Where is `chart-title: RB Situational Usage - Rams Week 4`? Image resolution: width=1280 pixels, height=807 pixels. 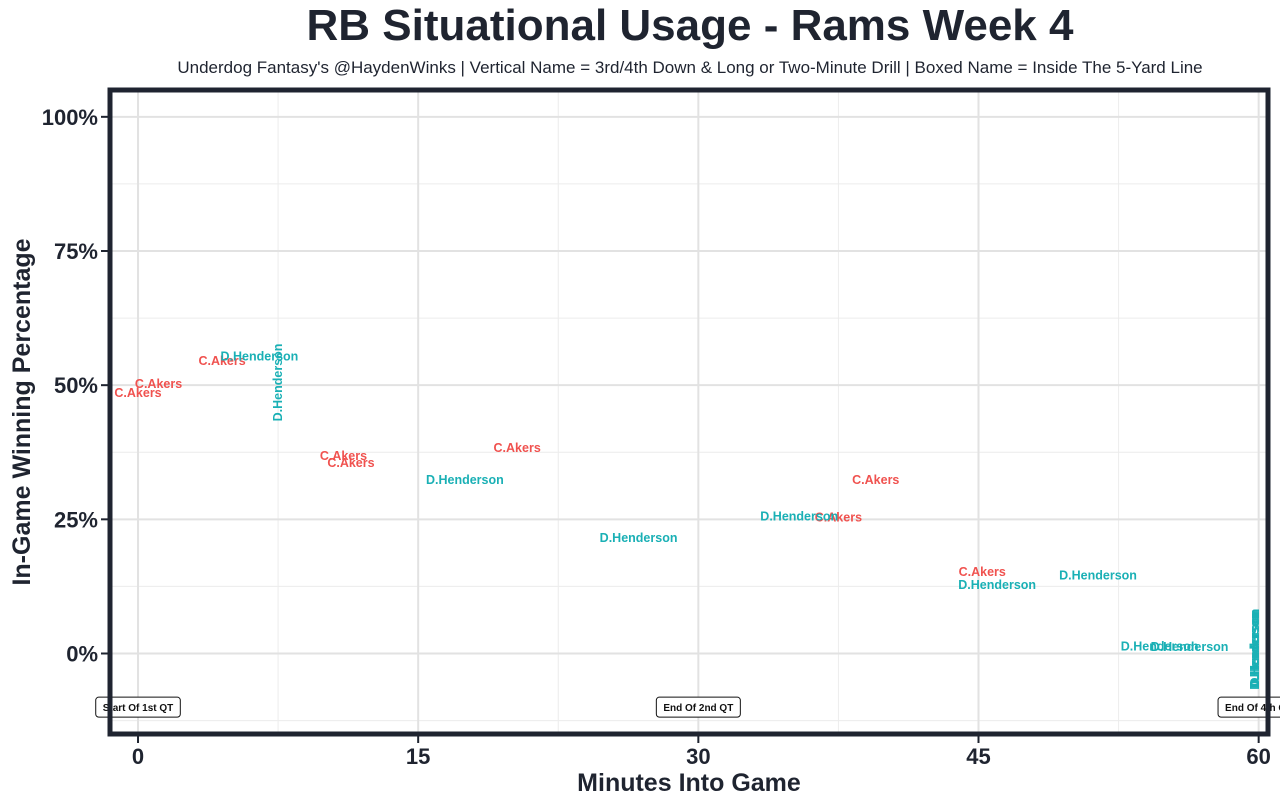 chart-title: RB Situational Usage - Rams Week 4 is located at coordinates (690, 25).